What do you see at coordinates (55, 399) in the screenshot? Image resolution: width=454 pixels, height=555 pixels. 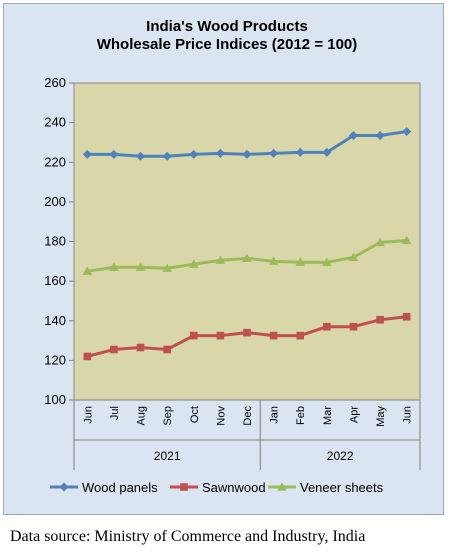 I see `y-tick-label: 100` at bounding box center [55, 399].